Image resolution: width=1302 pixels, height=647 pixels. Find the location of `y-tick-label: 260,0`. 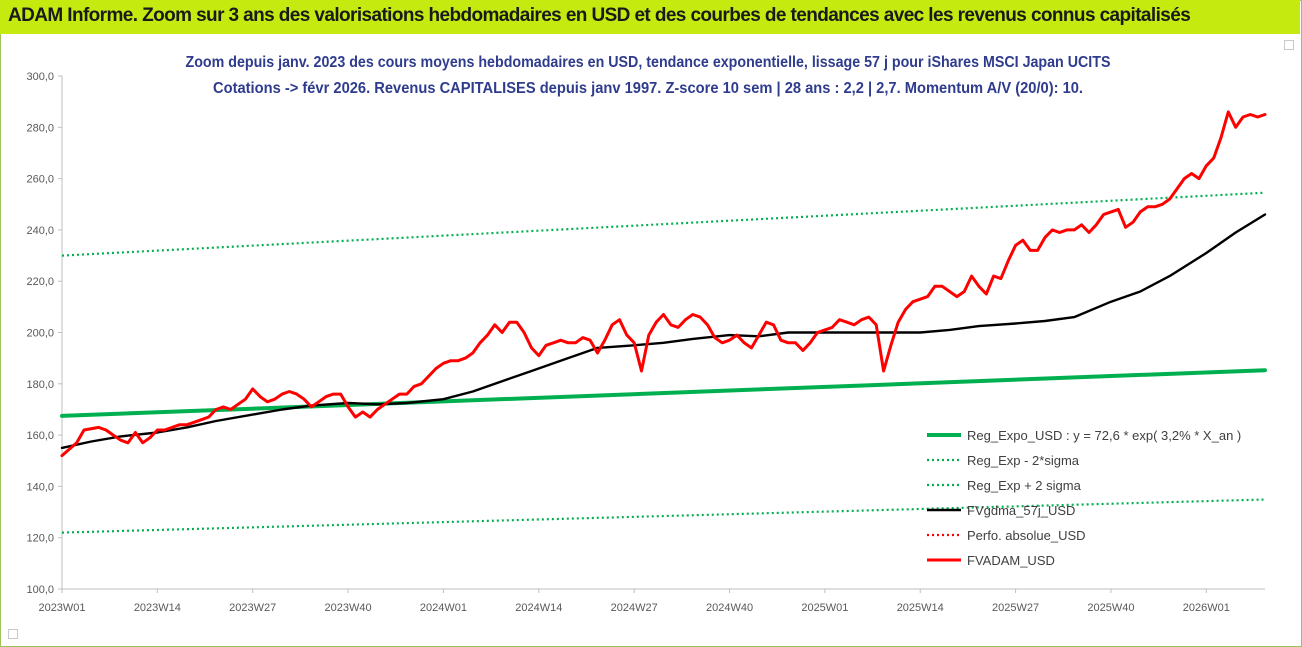

y-tick-label: 260,0 is located at coordinates (40, 180).